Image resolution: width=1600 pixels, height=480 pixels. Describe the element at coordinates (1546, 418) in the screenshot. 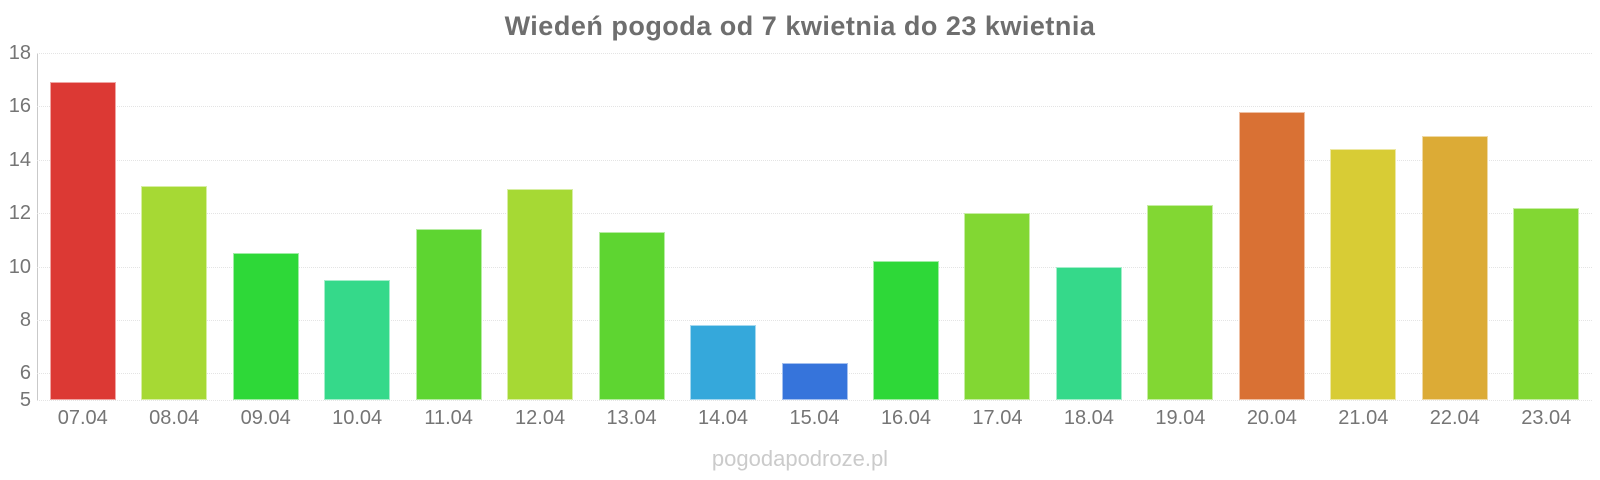

I see `x-axis-label: 23.04` at that location.